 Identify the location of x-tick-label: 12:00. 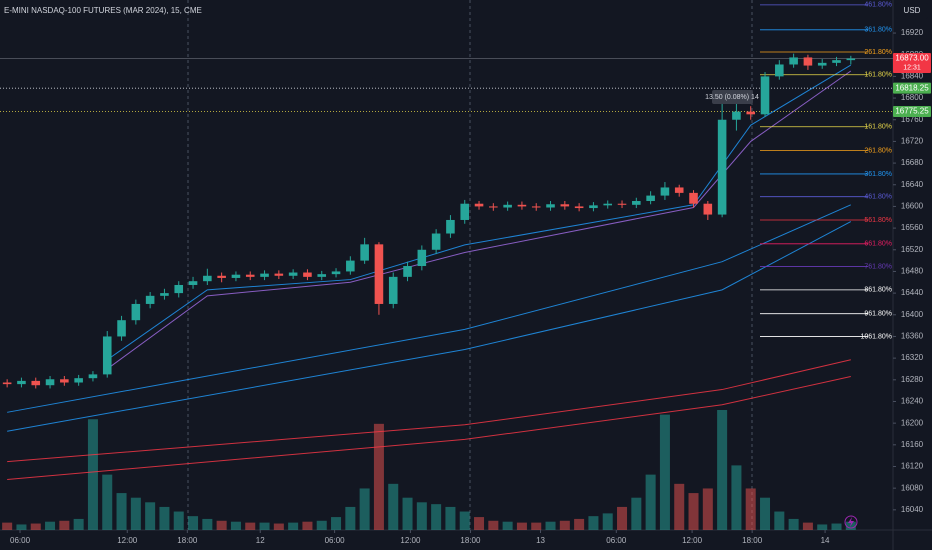
(692, 540).